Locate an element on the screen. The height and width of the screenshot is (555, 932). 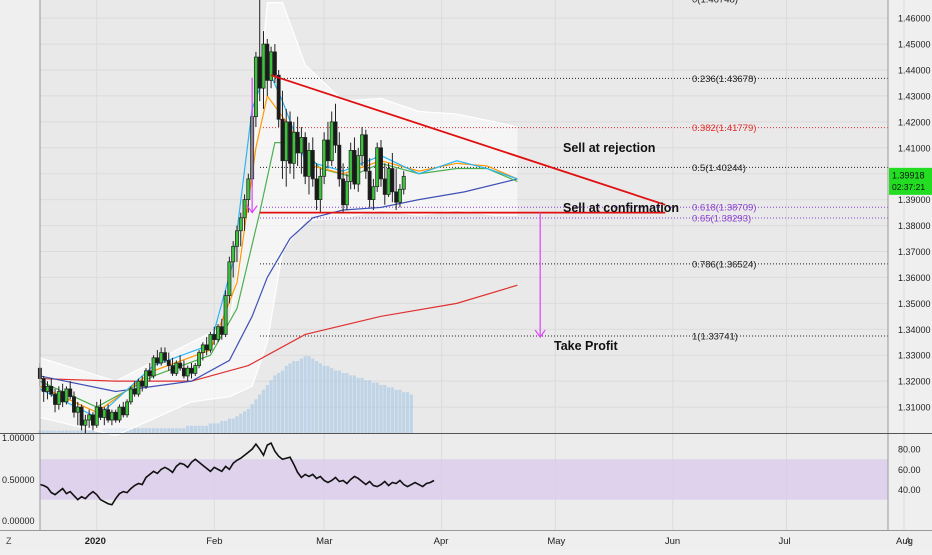
price-tag is located at coordinates (910, 181).